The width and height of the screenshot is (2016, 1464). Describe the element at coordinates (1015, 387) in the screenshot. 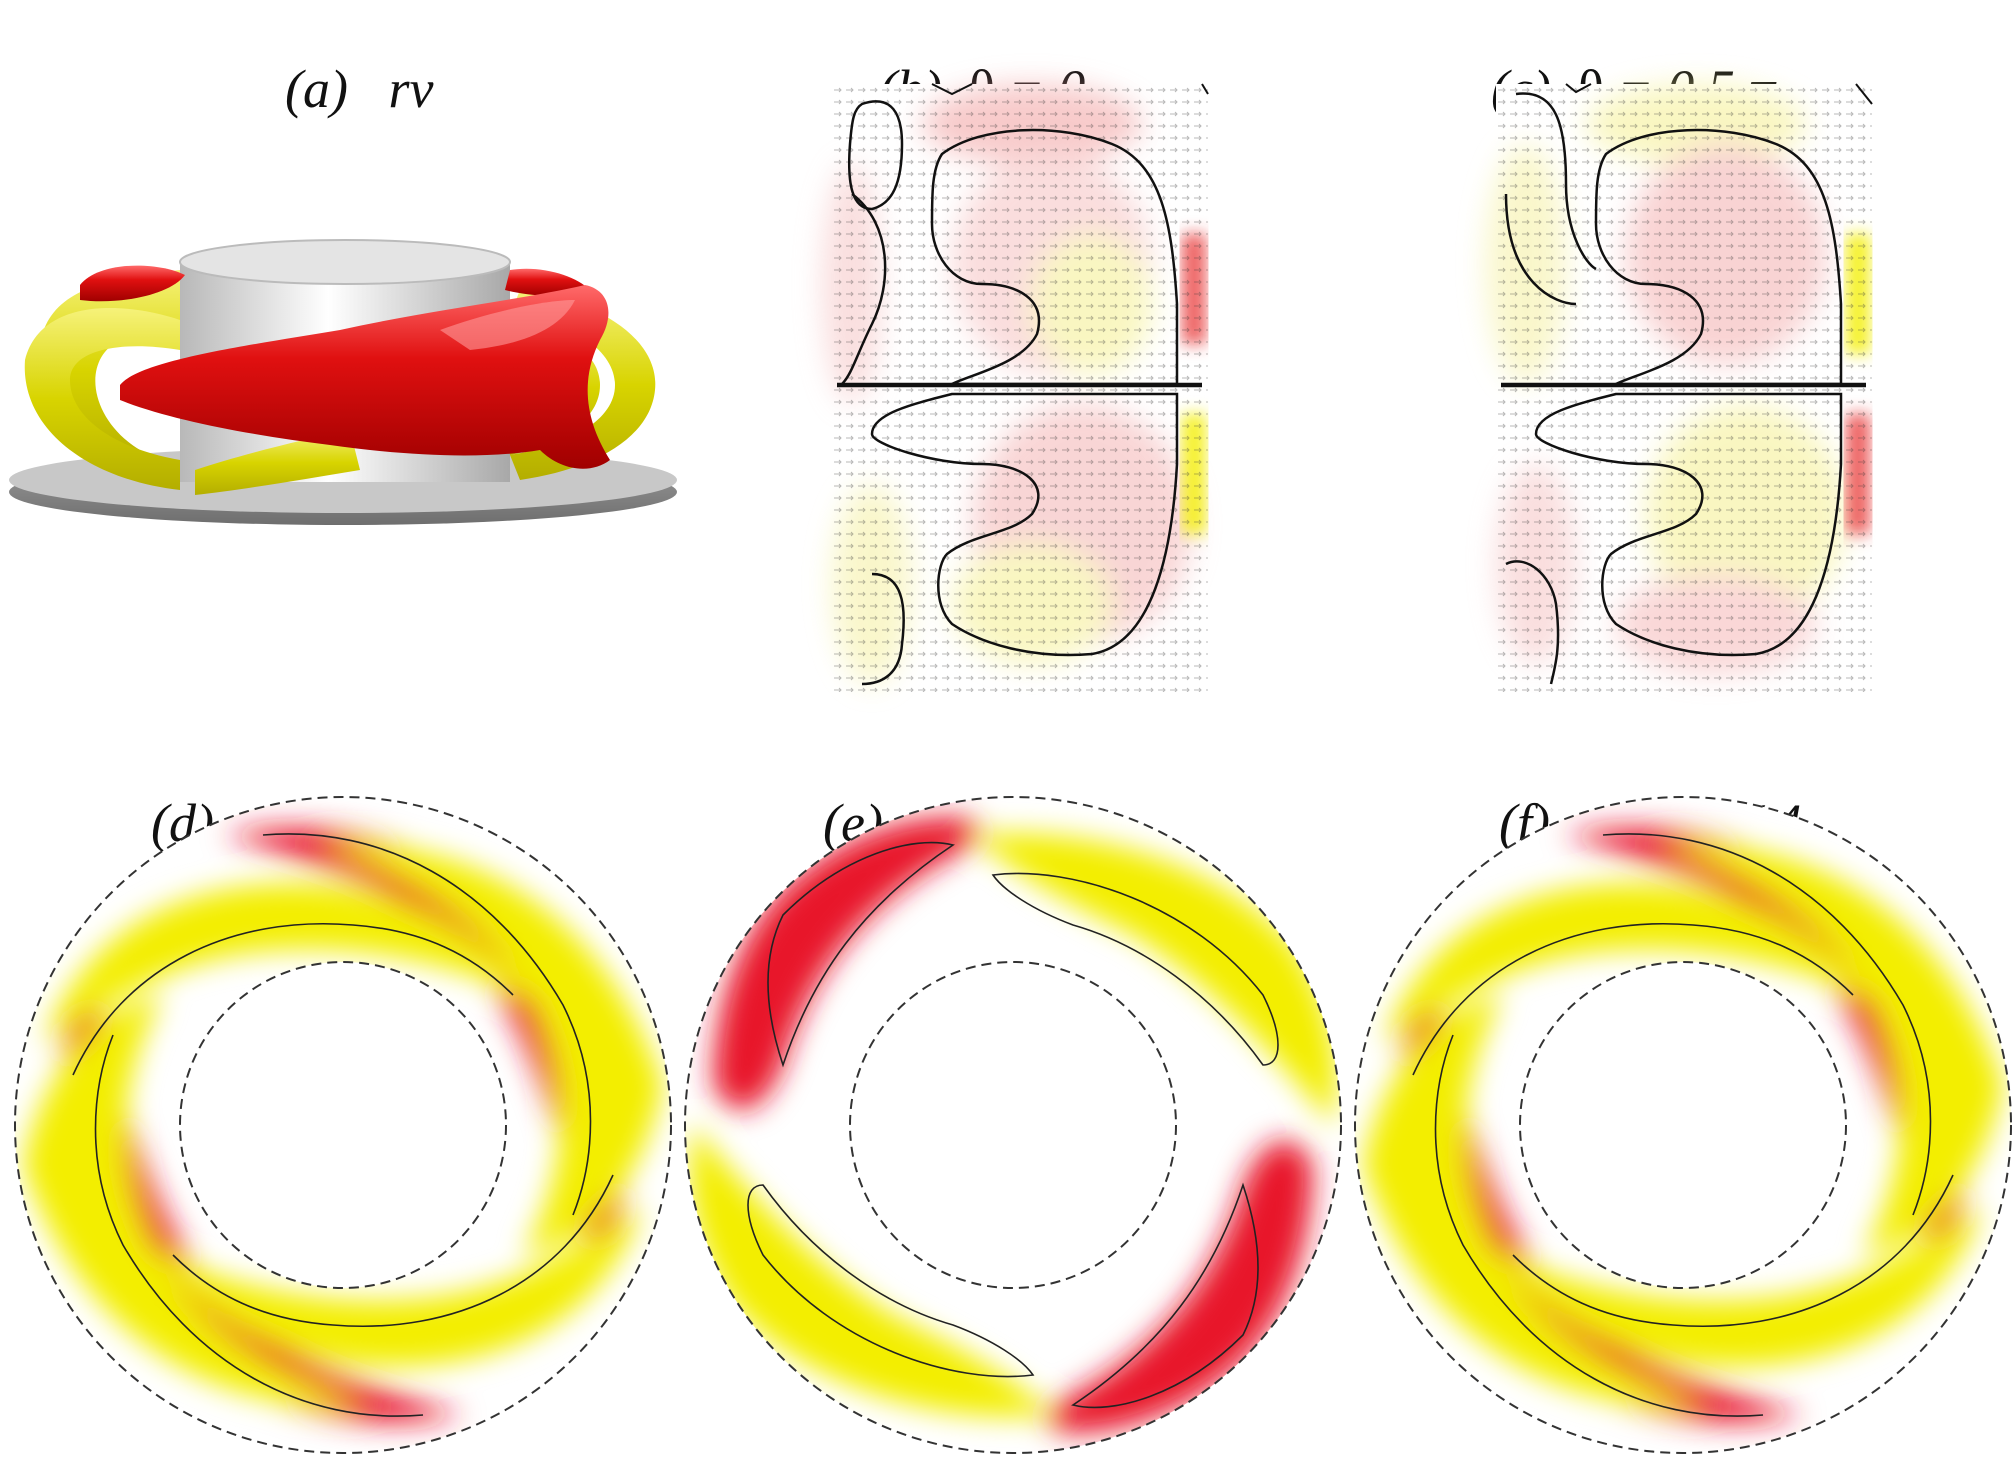

I see `panel-b-meridional` at that location.